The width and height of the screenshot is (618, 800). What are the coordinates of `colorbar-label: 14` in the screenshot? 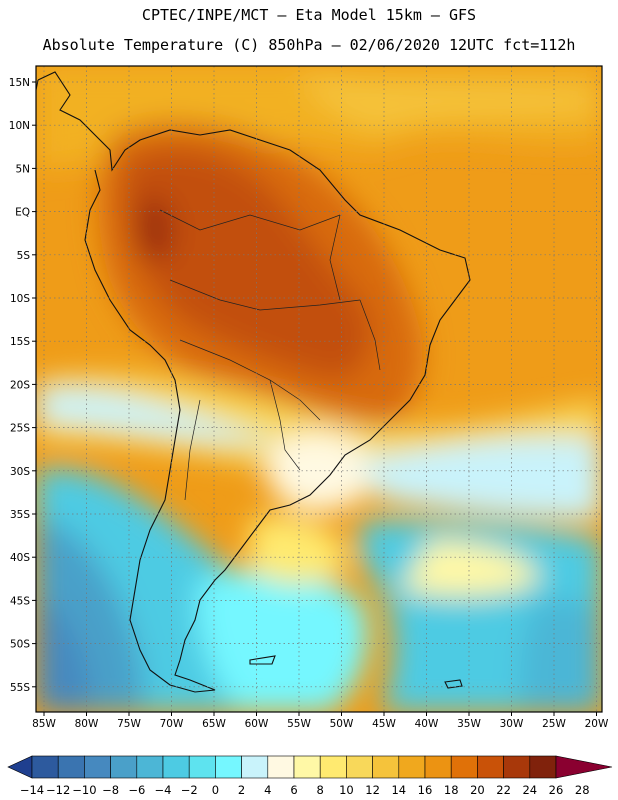 It's located at (398, 790).